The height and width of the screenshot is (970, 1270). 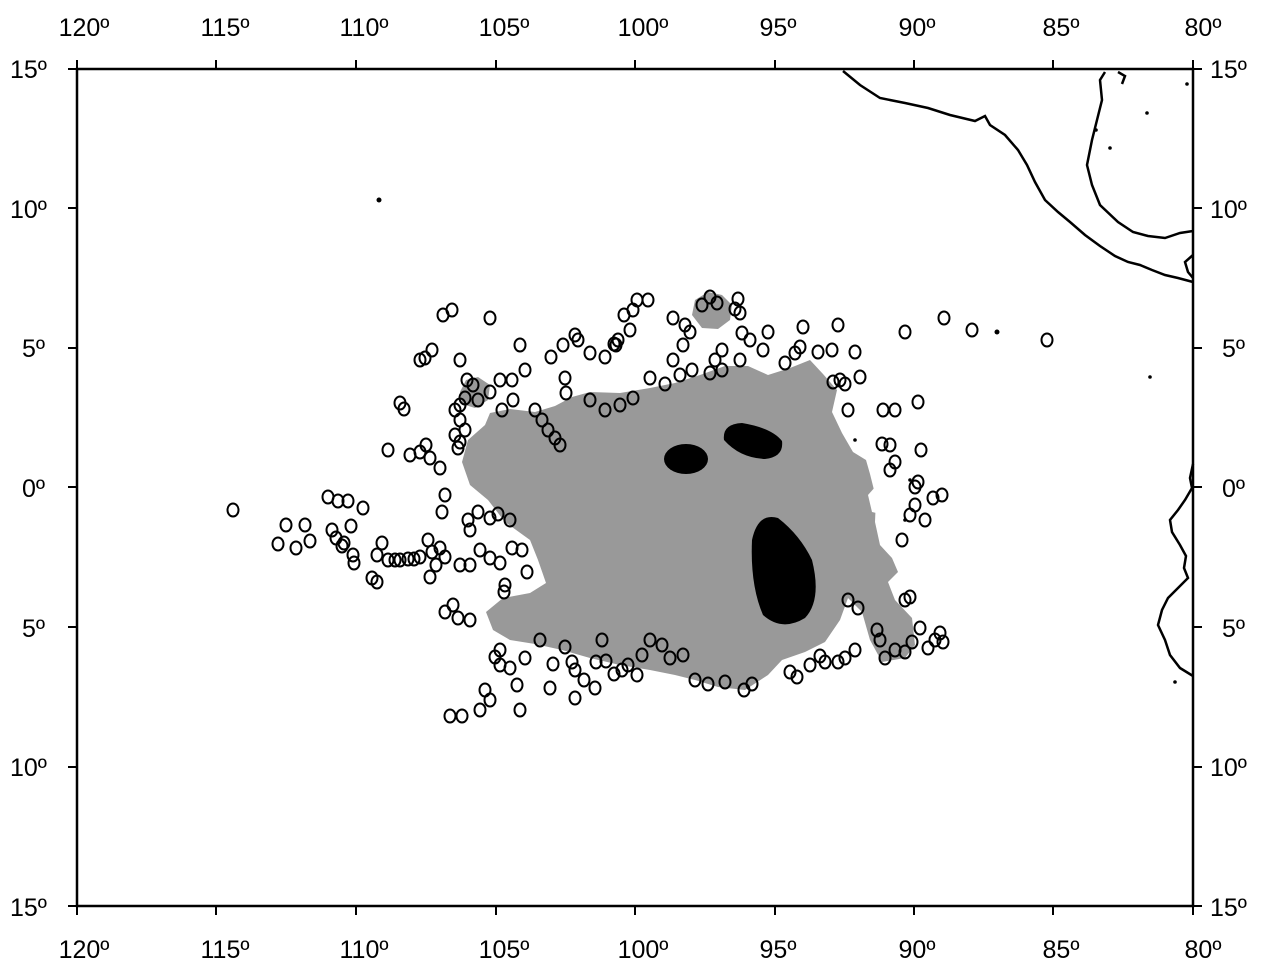 I want to click on bottom-label-115: 115º, so click(x=225, y=950).